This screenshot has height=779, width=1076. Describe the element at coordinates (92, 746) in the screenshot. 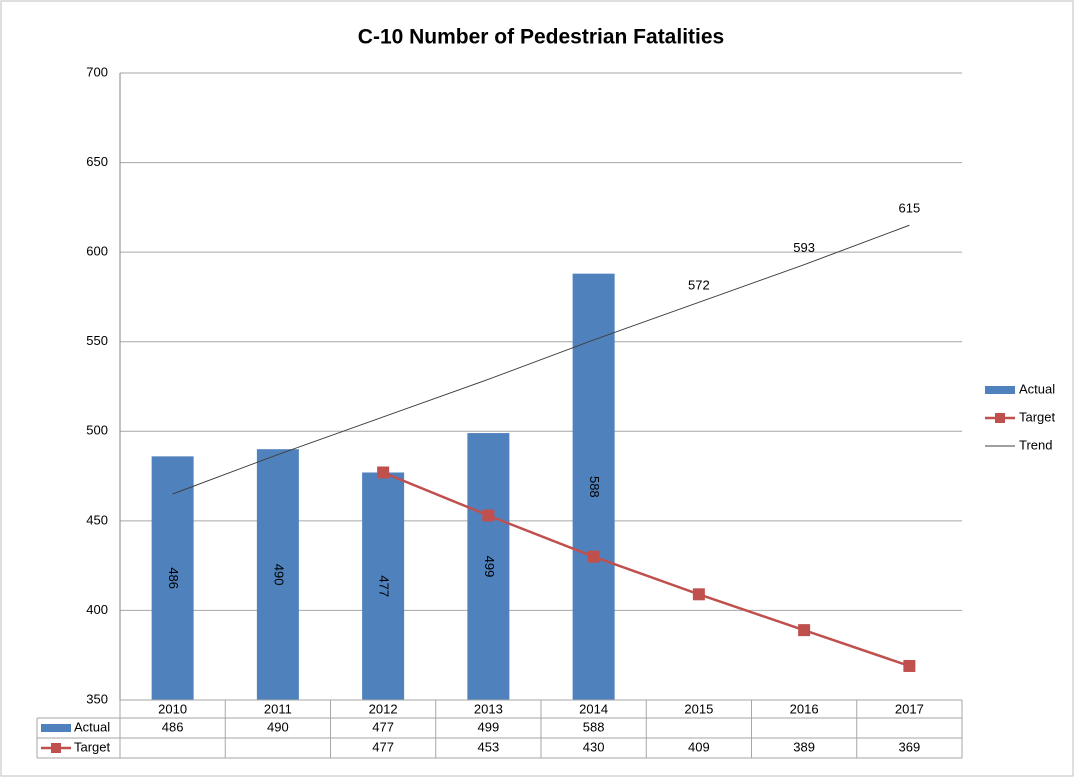

I see `table-row-label: Target` at that location.